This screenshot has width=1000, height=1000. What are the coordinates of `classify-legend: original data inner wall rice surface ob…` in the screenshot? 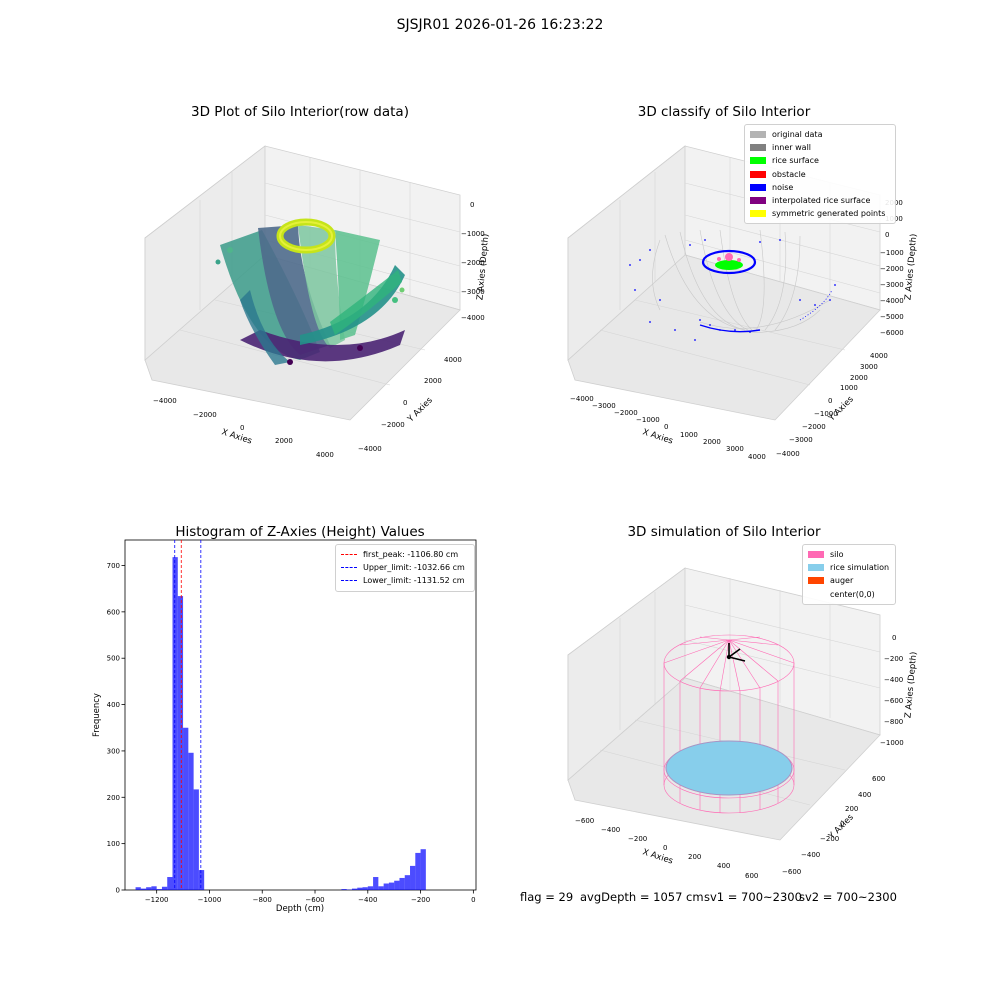 It's located at (820, 174).